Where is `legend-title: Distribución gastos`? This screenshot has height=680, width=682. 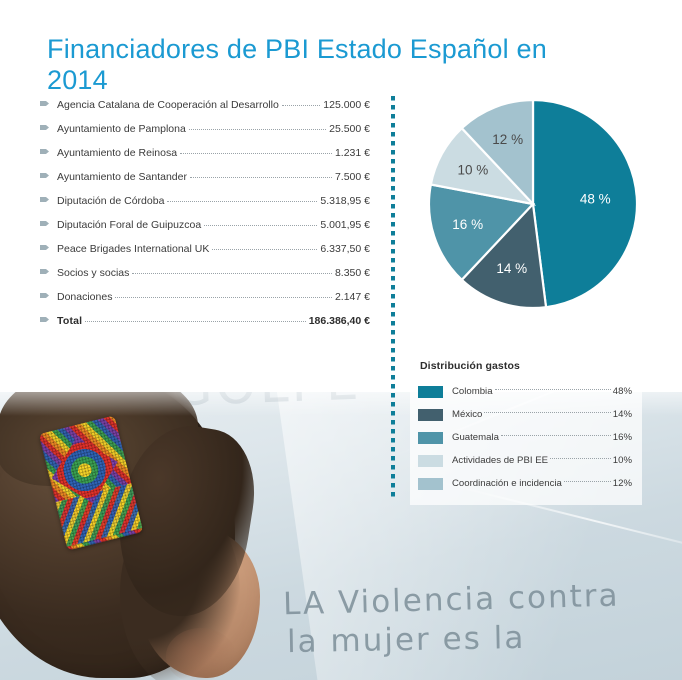
legend-title: Distribución gastos is located at coordinates (470, 366).